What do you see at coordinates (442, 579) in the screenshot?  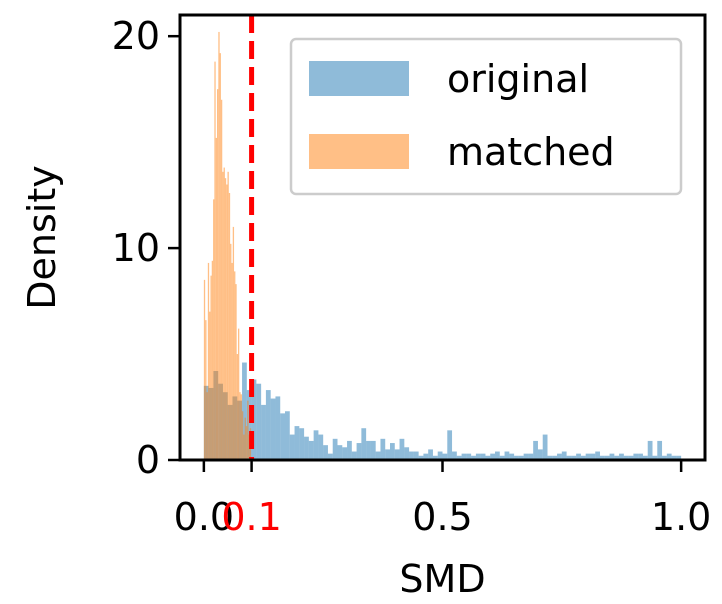 I see `x-axis-label: SMD` at bounding box center [442, 579].